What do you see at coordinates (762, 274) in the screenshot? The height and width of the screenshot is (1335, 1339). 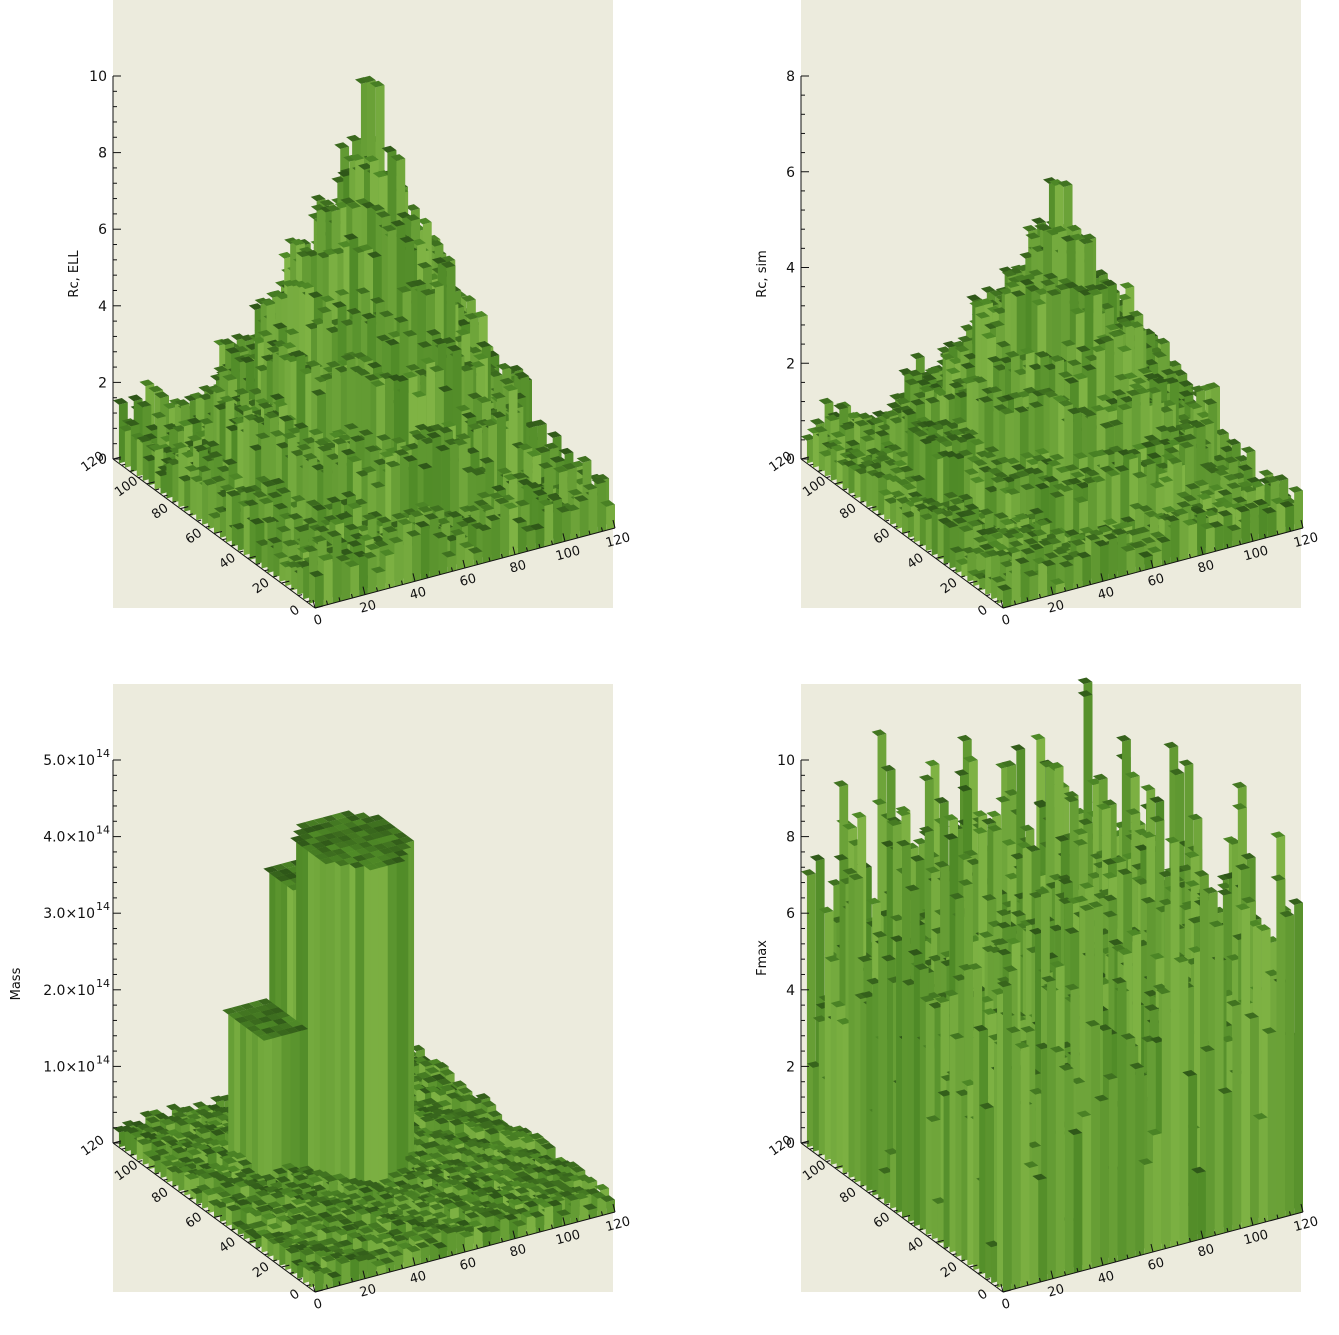 I see `z-axis-label: Rc, sim` at bounding box center [762, 274].